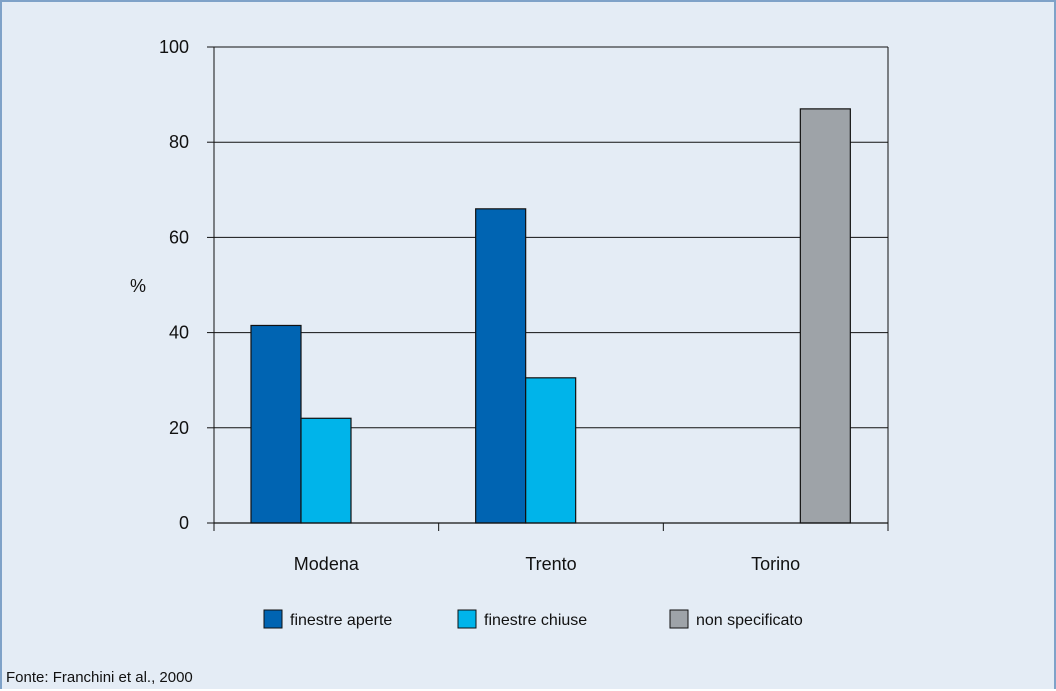 The image size is (1056, 691). Describe the element at coordinates (551, 450) in the screenshot. I see `bar-finestre-chiuse-trento` at that location.